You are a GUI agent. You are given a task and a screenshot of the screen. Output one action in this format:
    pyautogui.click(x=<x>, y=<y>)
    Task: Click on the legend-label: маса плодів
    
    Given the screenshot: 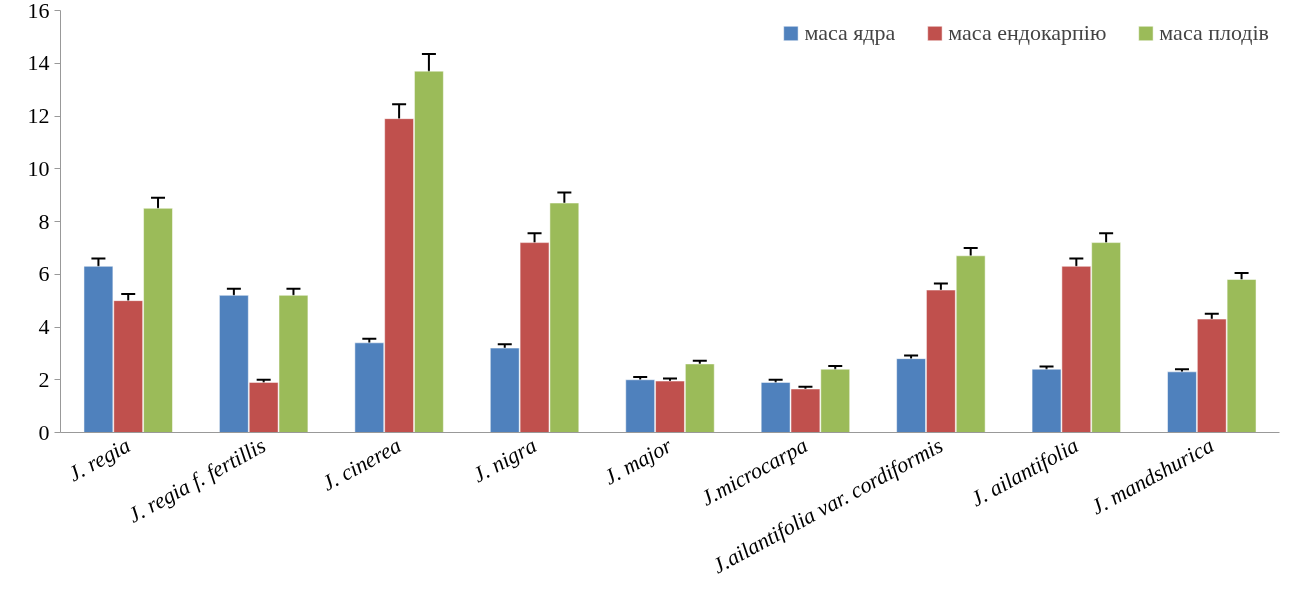 What is the action you would take?
    pyautogui.click(x=1214, y=33)
    